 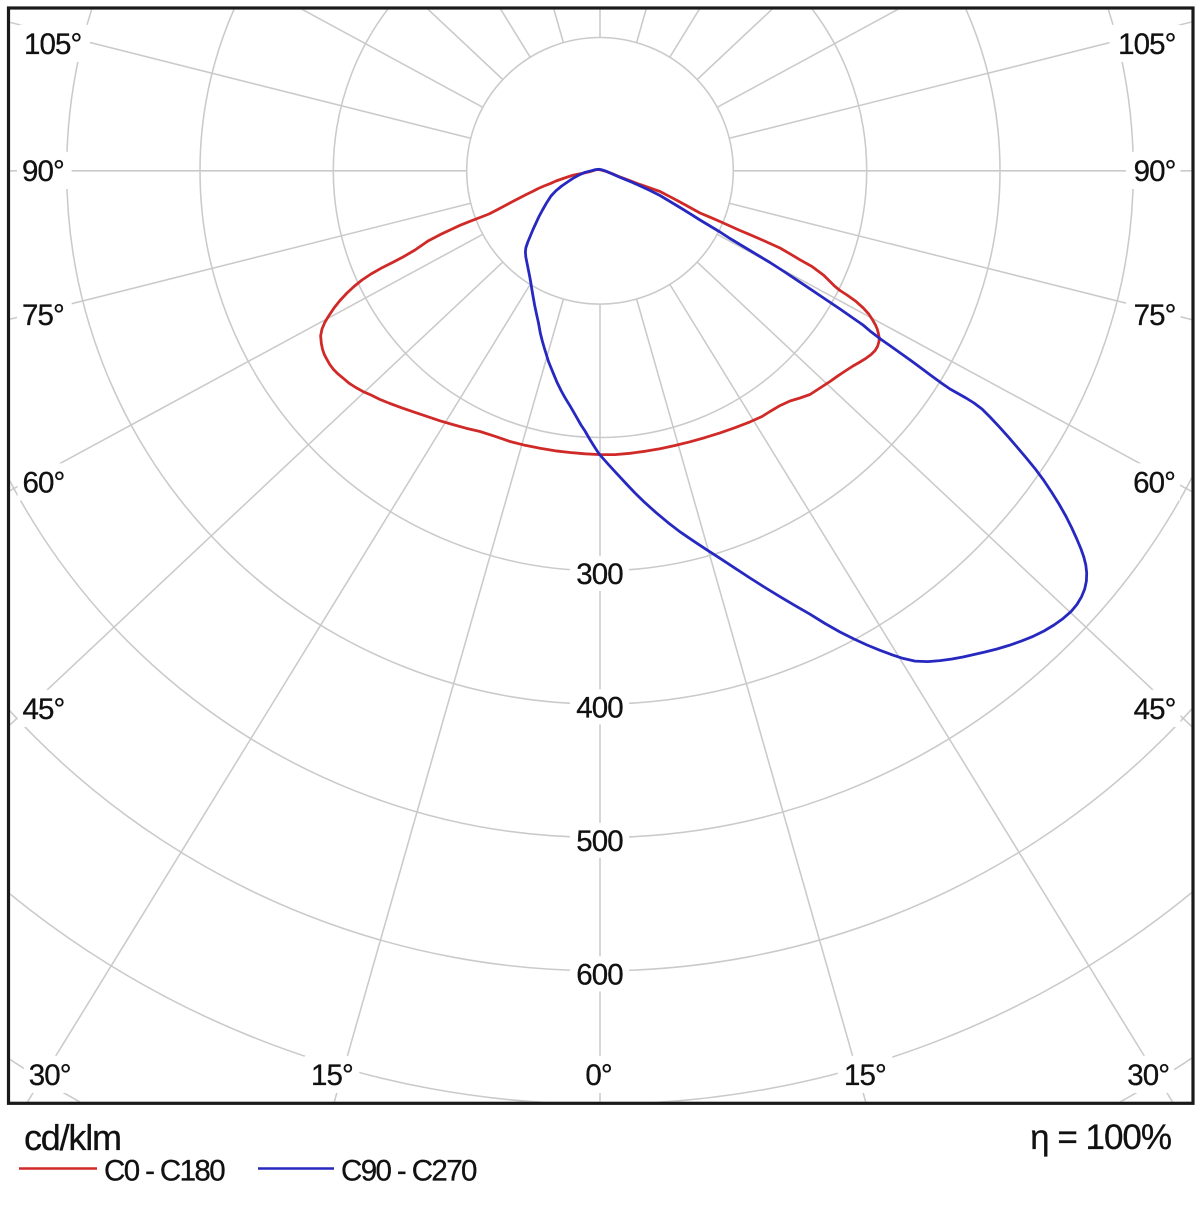 What do you see at coordinates (599, 708) in the screenshot?
I see `svg-text: 400` at bounding box center [599, 708].